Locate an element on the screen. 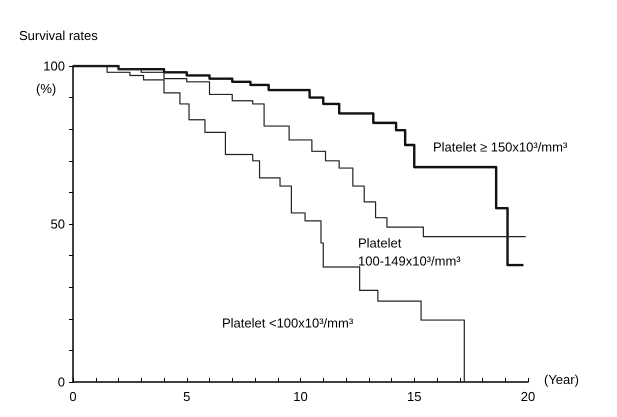 The height and width of the screenshot is (417, 617). y-tick-label: 0 is located at coordinates (61, 382).